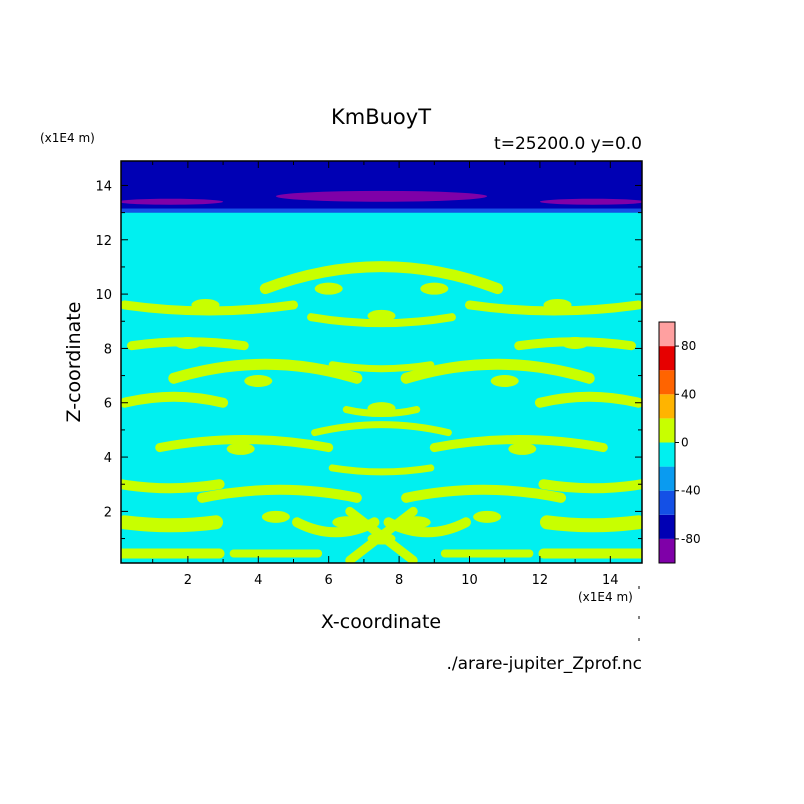 This screenshot has height=804, width=804. I want to click on x-tick-label: 6, so click(329, 580).